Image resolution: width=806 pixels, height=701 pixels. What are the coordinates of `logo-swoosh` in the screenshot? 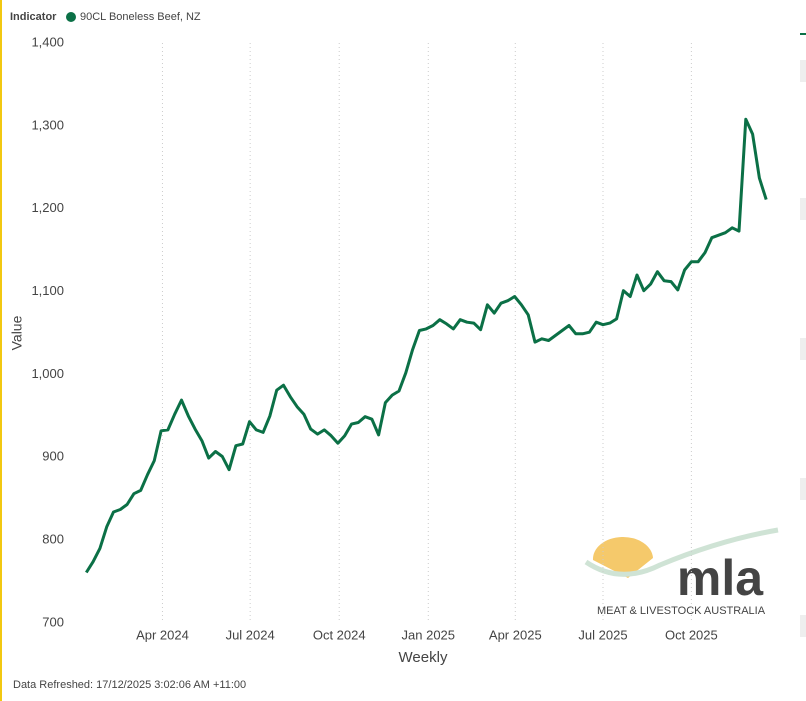 It's located at (681, 552).